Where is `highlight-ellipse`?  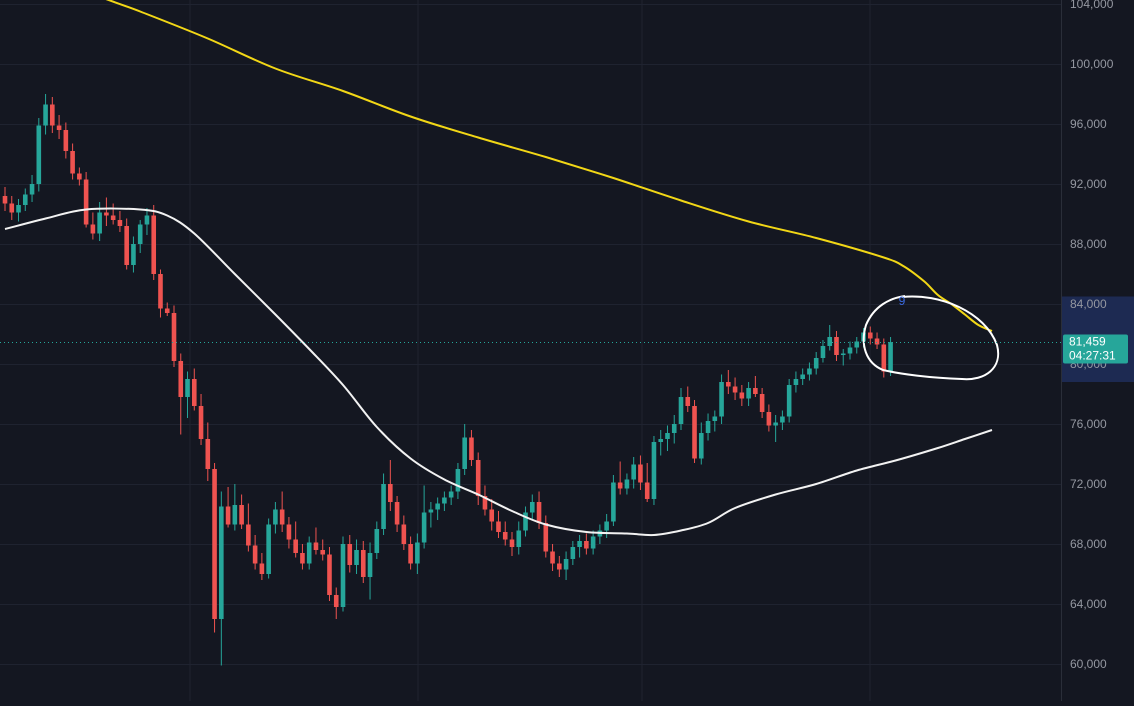 highlight-ellipse is located at coordinates (931, 338).